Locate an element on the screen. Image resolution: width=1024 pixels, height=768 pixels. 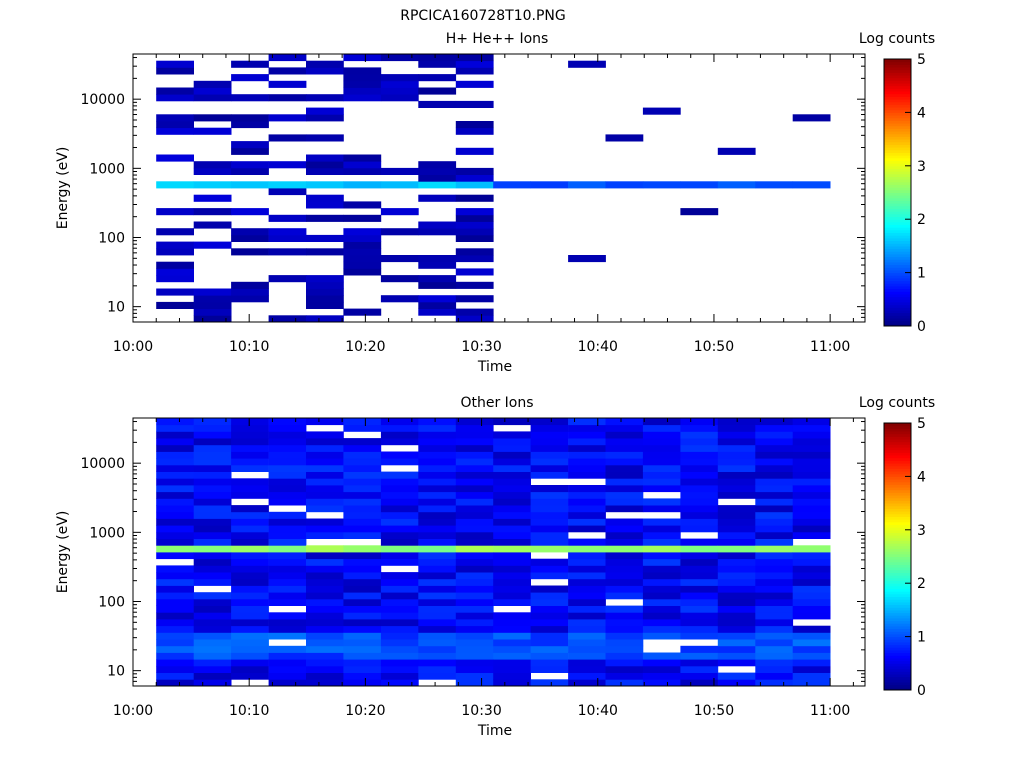
y-tick-label: 1000 is located at coordinates (107, 533).